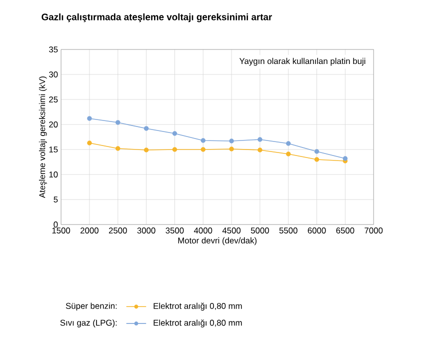 This screenshot has width=430, height=342. Describe the element at coordinates (157, 17) in the screenshot. I see `chart-title: Gazlı çalıştırmada ateşleme voltajı gereksinimi artar` at that location.